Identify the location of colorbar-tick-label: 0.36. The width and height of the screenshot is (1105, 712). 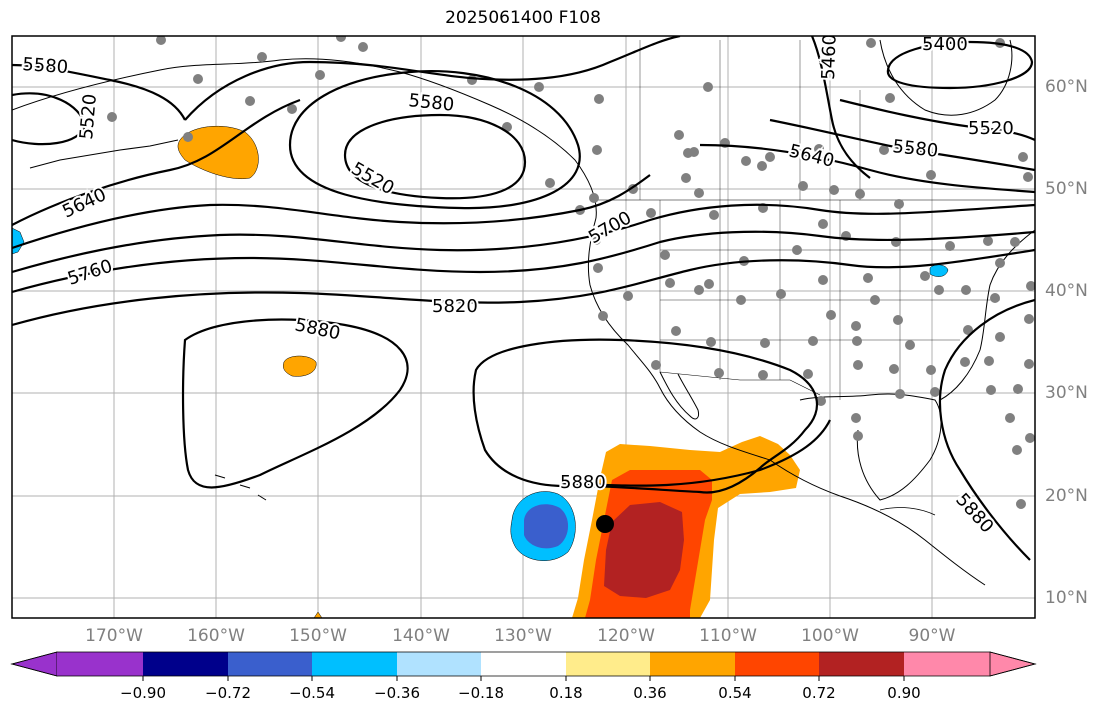
(650, 693).